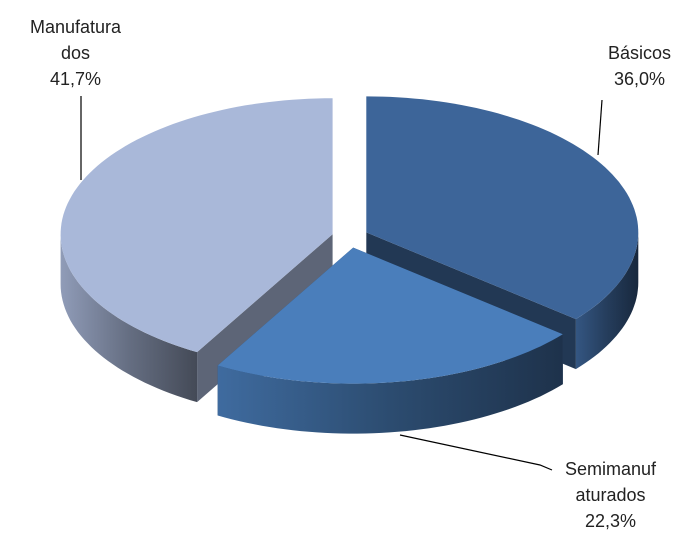 This screenshot has width=684, height=546. What do you see at coordinates (639, 53) in the screenshot?
I see `category-label: Básicos` at bounding box center [639, 53].